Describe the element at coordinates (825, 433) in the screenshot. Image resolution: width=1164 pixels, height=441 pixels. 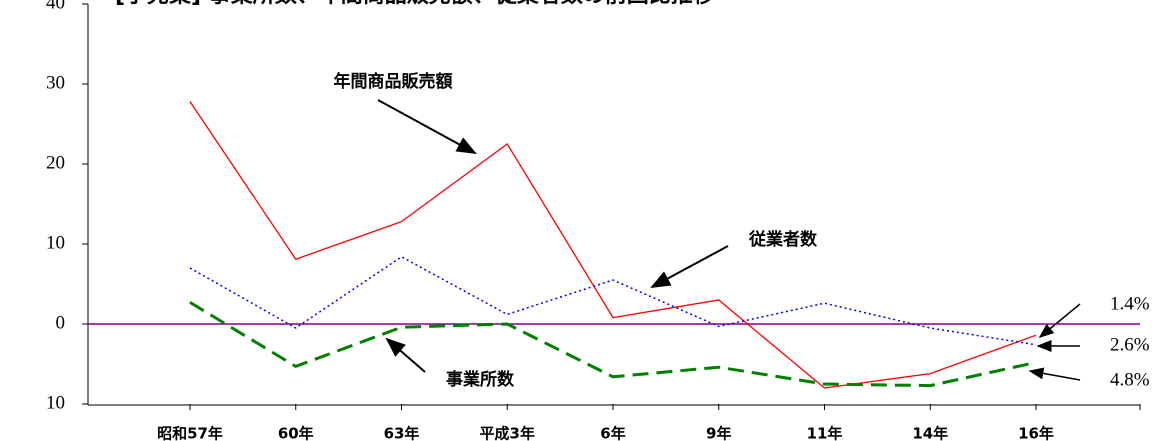
I see `x-tick-label: 11年` at that location.